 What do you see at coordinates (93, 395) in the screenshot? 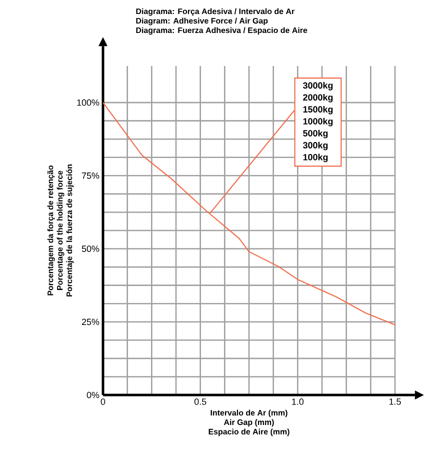
I see `y-tick-label: 0%` at bounding box center [93, 395].